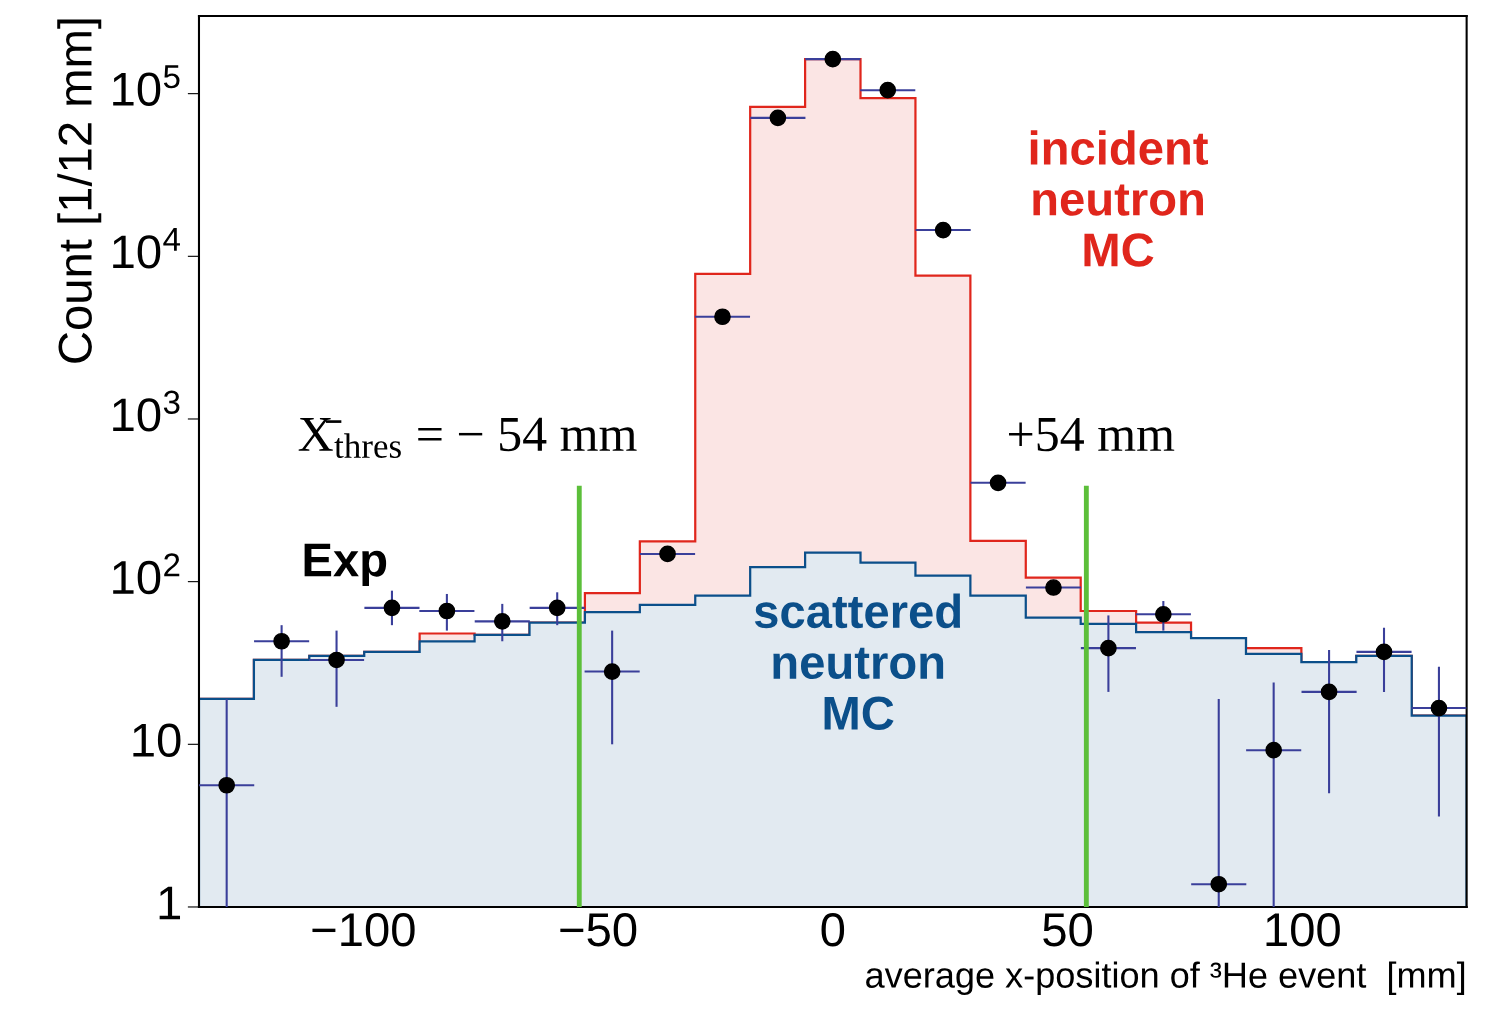  I want to click on y-tick-label: 10$^{5}$, so click(146, 85).